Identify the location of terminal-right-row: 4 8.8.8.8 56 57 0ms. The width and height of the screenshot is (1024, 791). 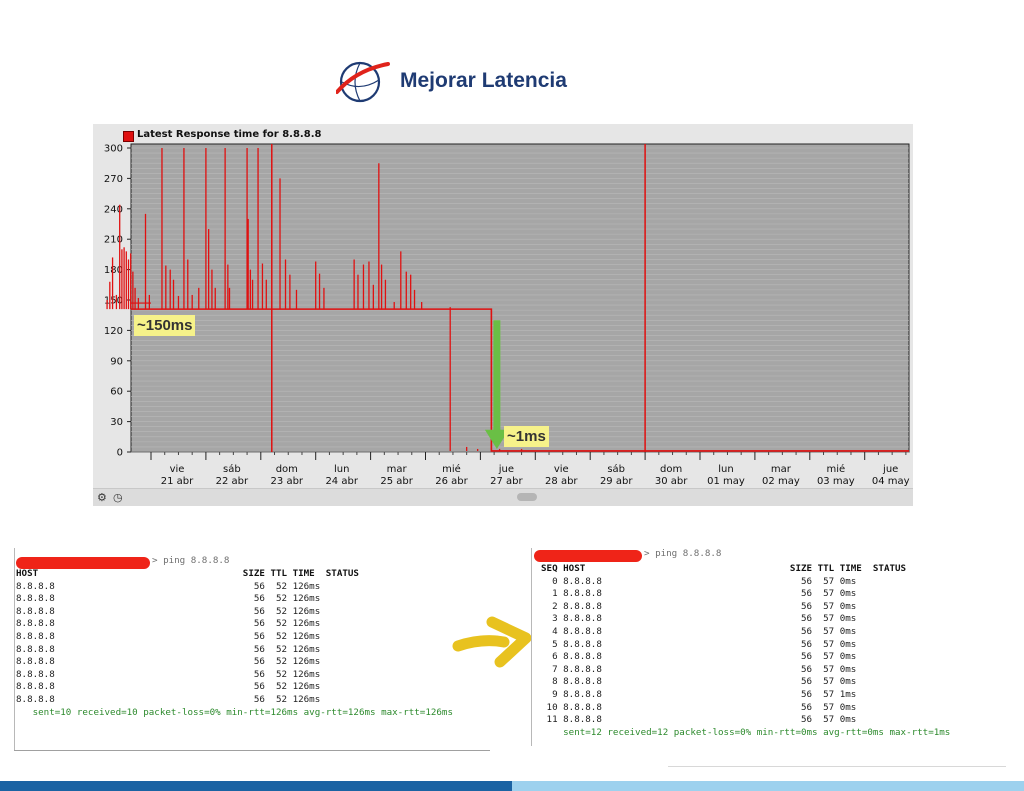
(704, 631).